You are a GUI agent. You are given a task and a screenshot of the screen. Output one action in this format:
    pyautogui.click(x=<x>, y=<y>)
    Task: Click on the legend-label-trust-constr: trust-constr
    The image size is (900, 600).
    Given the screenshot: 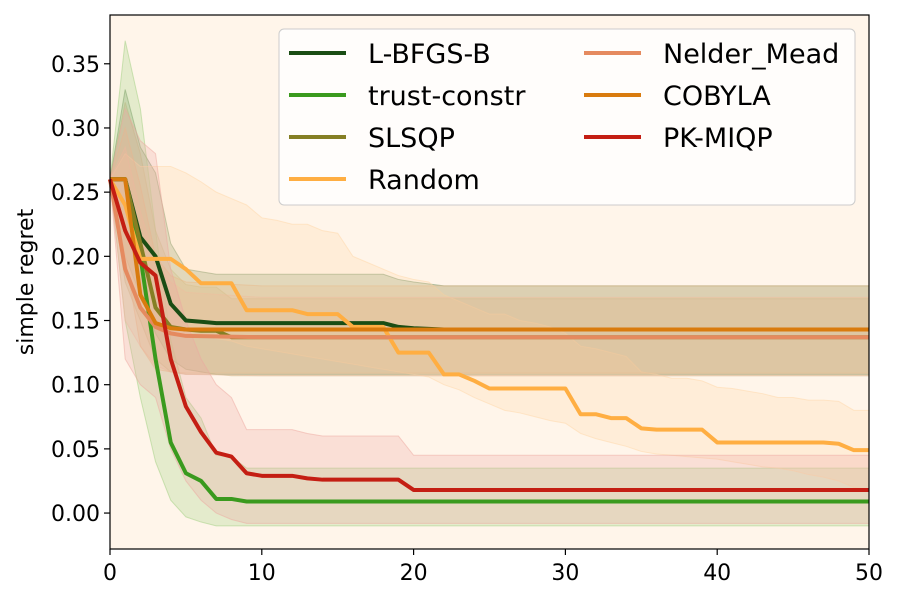 What is the action you would take?
    pyautogui.click(x=447, y=96)
    